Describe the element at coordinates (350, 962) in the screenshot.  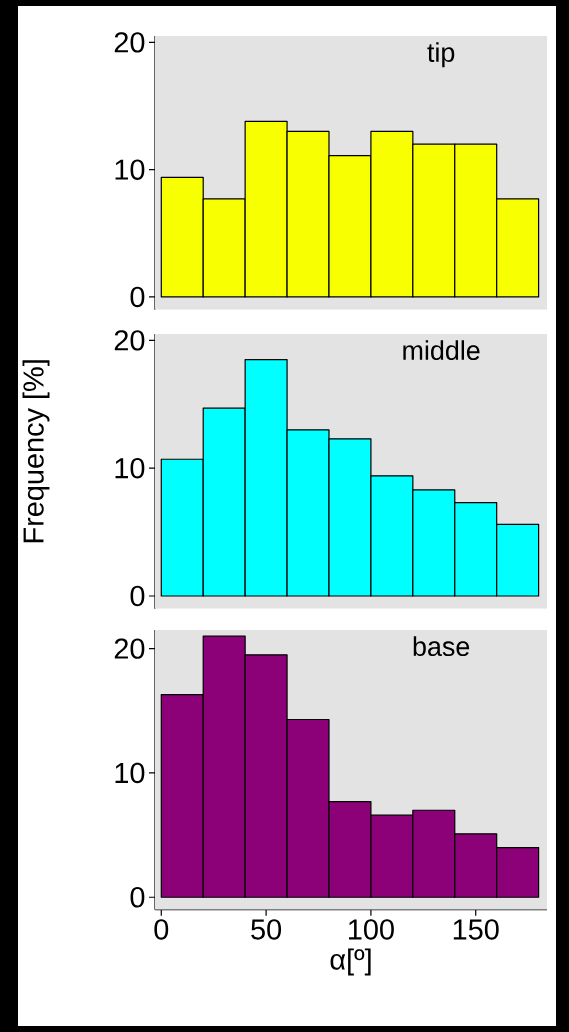
I see `x-axis-title: α[º]` at that location.